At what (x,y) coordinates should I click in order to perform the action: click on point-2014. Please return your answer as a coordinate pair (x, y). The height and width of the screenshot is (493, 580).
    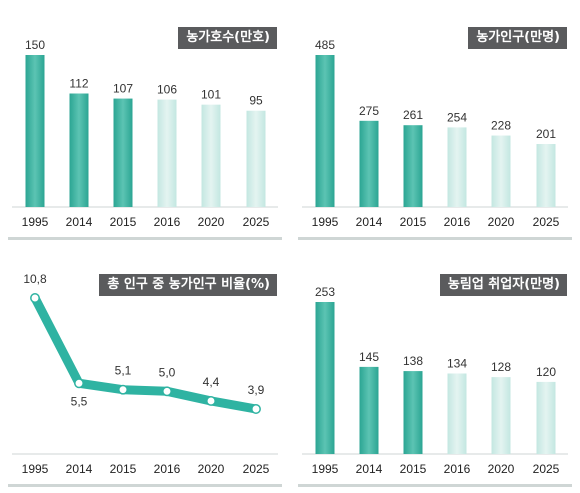
    Looking at the image, I should click on (79, 383).